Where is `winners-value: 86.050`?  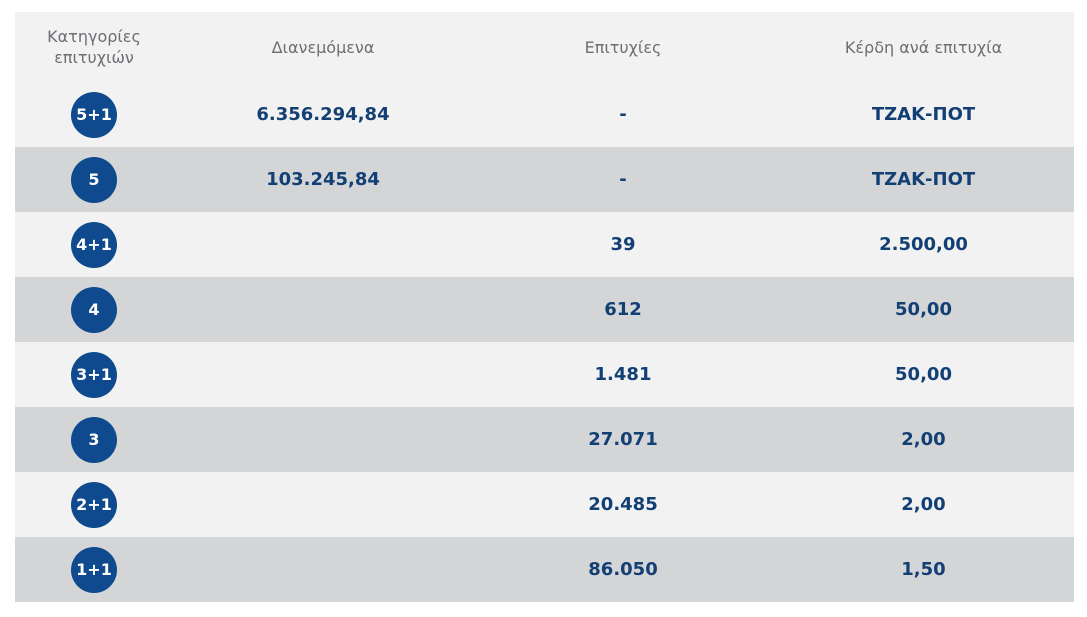 winners-value: 86.050 is located at coordinates (623, 569).